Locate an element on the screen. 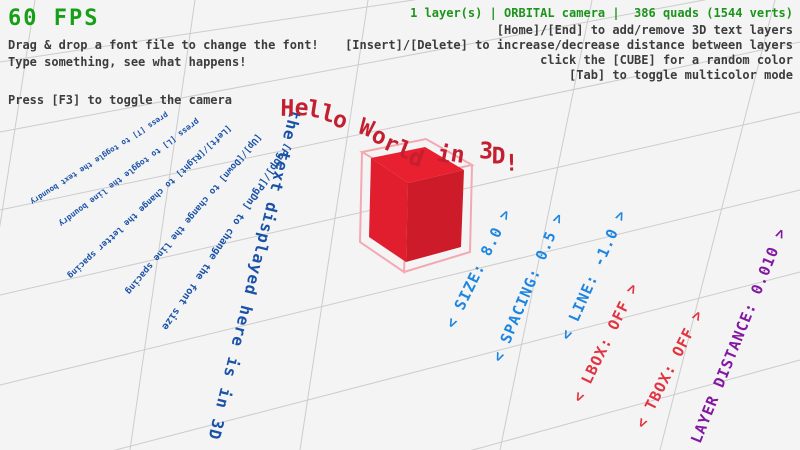 The width and height of the screenshot is (800, 450). hint-cube-color: click the [CUBE] for a random color is located at coordinates (666, 60).